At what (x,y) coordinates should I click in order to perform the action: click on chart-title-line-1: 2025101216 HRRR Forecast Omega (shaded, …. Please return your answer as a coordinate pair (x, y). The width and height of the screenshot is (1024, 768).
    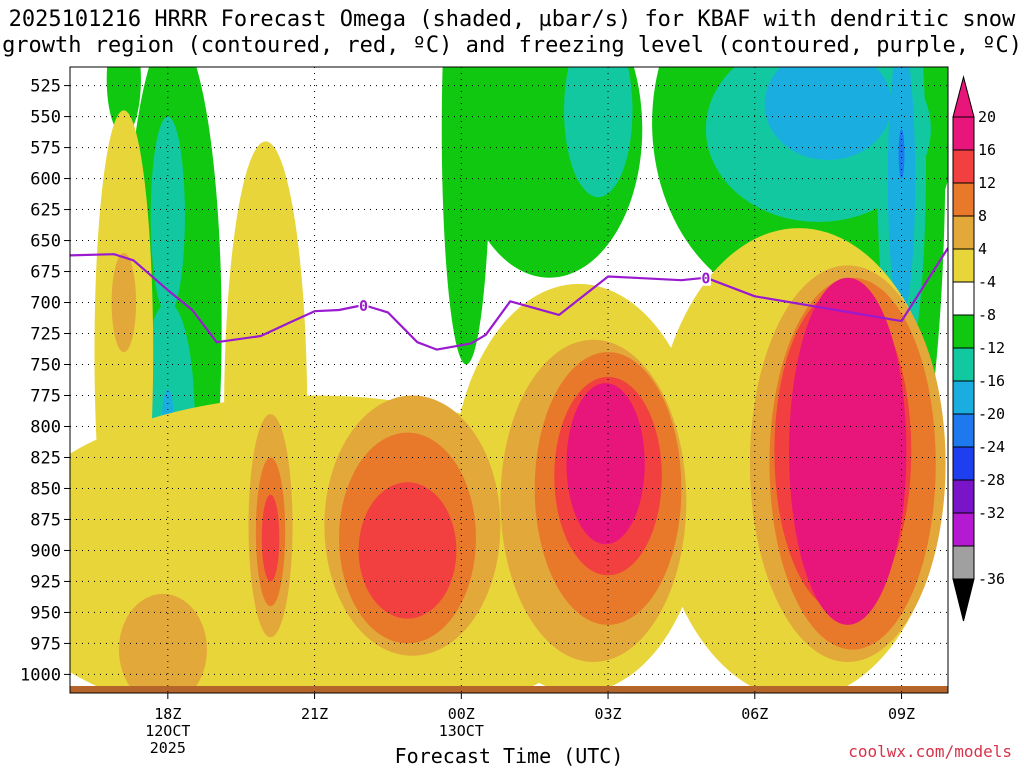
    Looking at the image, I should click on (512, 19).